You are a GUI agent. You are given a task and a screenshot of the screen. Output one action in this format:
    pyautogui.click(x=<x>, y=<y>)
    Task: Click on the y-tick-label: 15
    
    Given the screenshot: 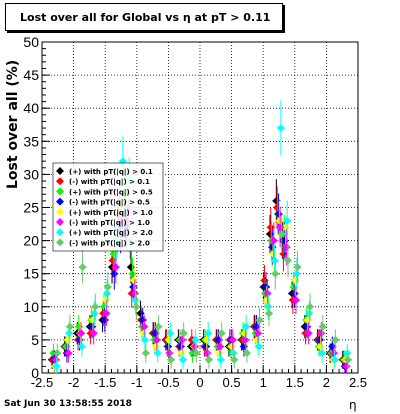 What is the action you would take?
    pyautogui.click(x=31, y=274)
    